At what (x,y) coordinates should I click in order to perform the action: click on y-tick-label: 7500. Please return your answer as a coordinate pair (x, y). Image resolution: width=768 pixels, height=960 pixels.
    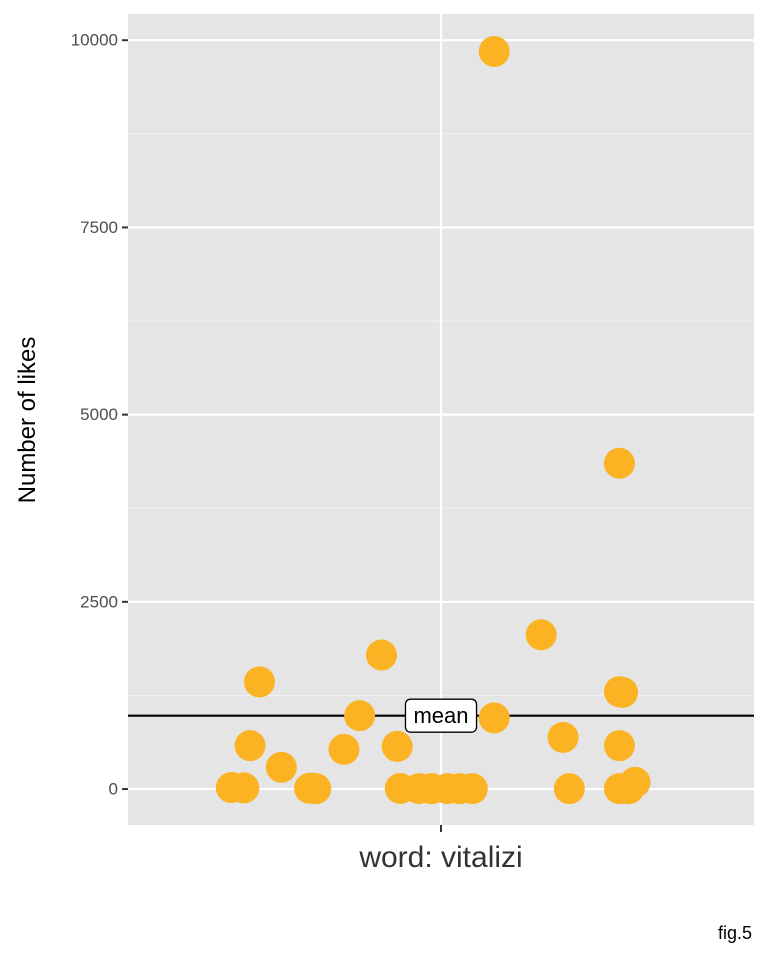
    Looking at the image, I should click on (99, 227).